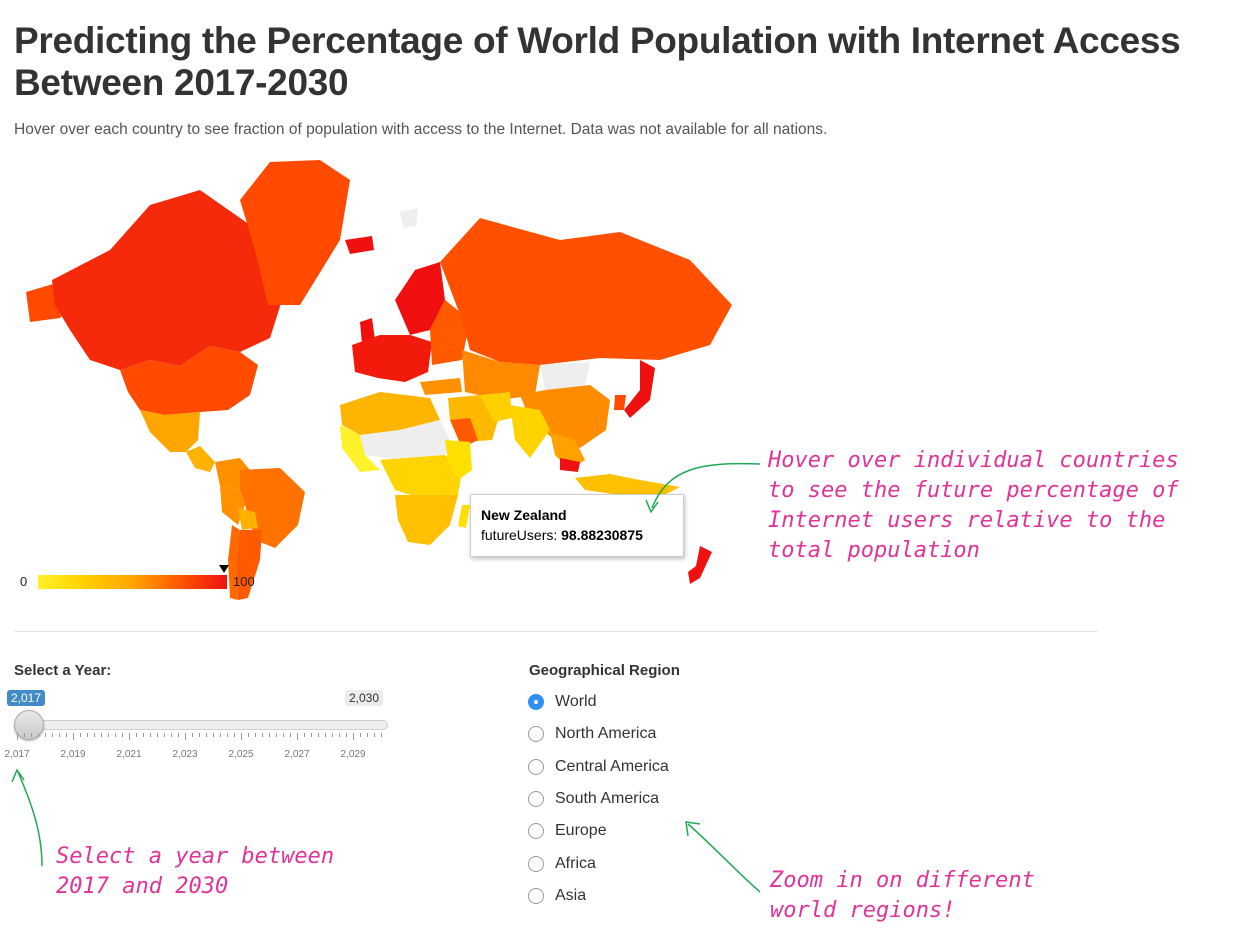 The width and height of the screenshot is (1248, 939). What do you see at coordinates (576, 701) in the screenshot?
I see `radio-label: World` at bounding box center [576, 701].